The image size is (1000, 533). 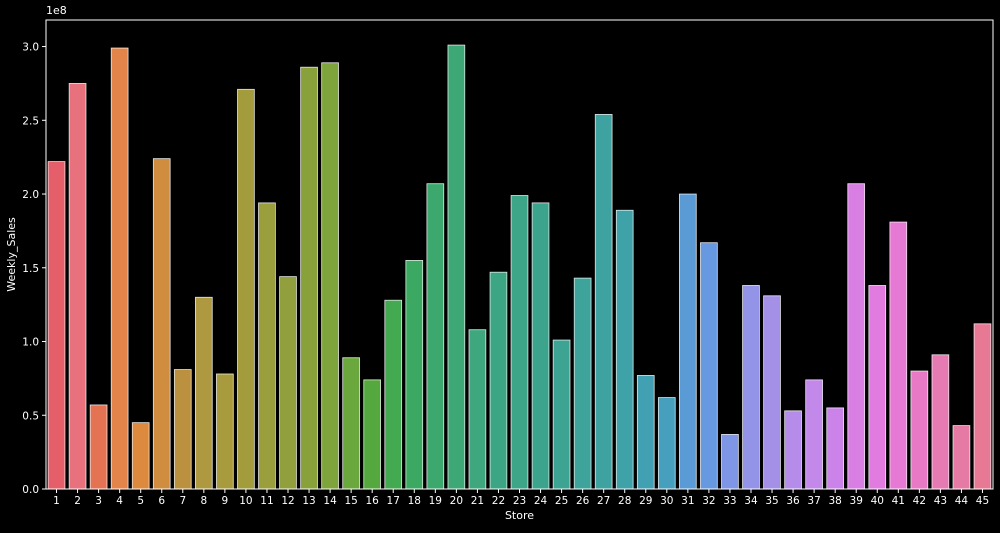 I want to click on x-tick-label: 18, so click(x=414, y=501).